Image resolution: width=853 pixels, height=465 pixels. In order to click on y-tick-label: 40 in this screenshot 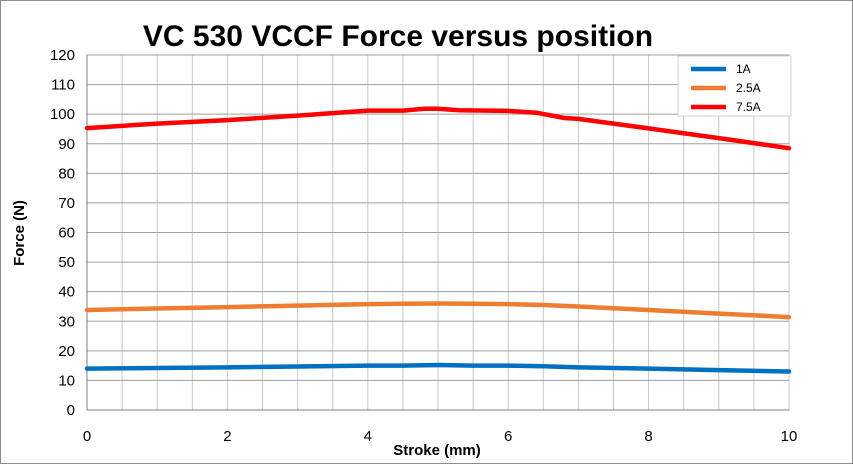, I will do `click(66, 292)`.